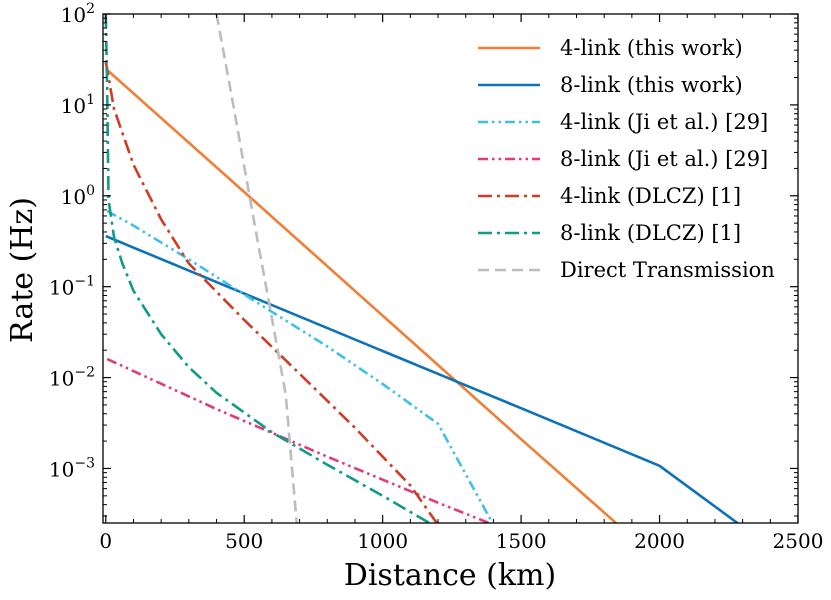 This screenshot has width=831, height=600. What do you see at coordinates (650, 233) in the screenshot?
I see `legend-label-6: 8-link (DLCZ) [1]` at bounding box center [650, 233].